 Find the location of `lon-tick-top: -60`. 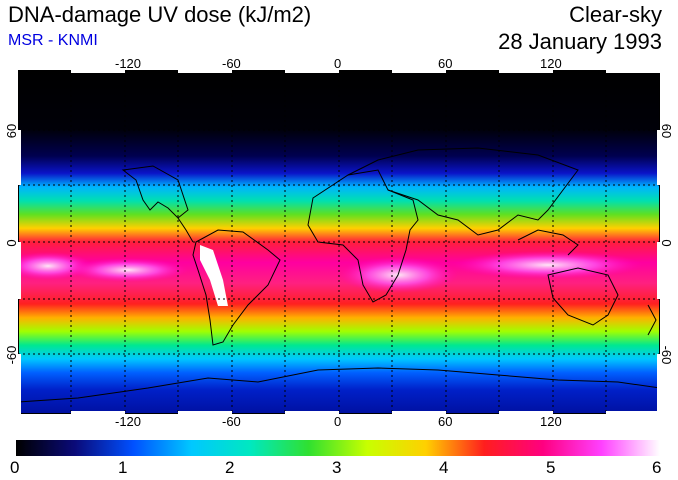

lon-tick-top: -60 is located at coordinates (231, 63).